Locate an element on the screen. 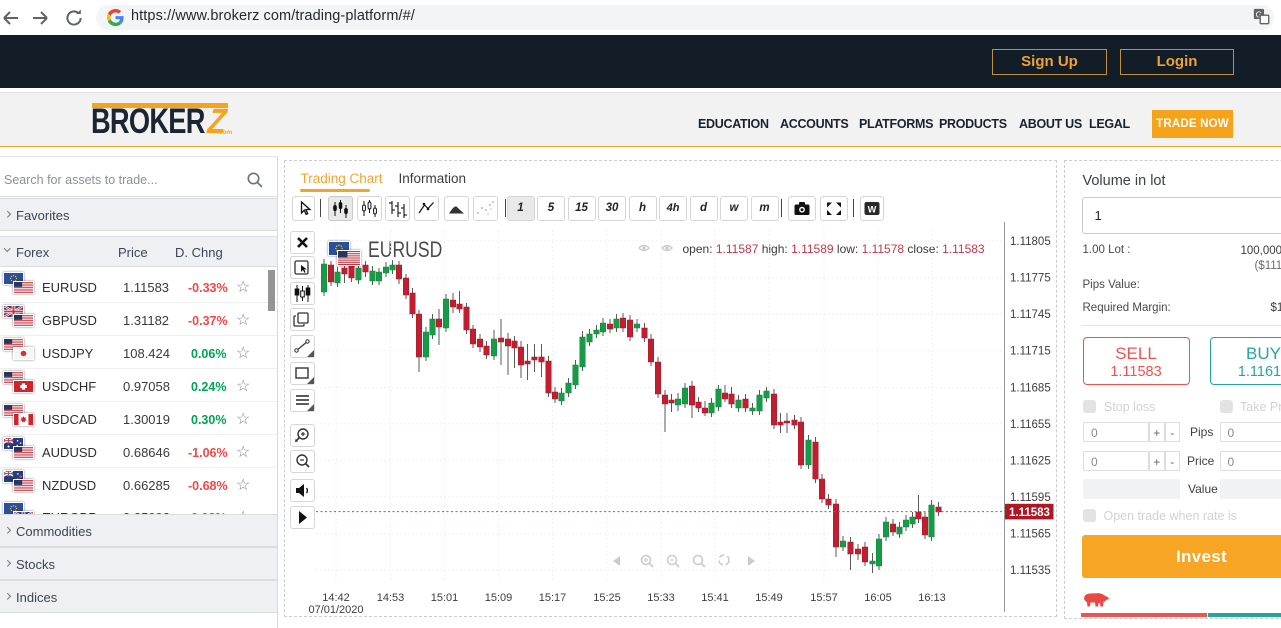  svg-text: W is located at coordinates (871, 210).